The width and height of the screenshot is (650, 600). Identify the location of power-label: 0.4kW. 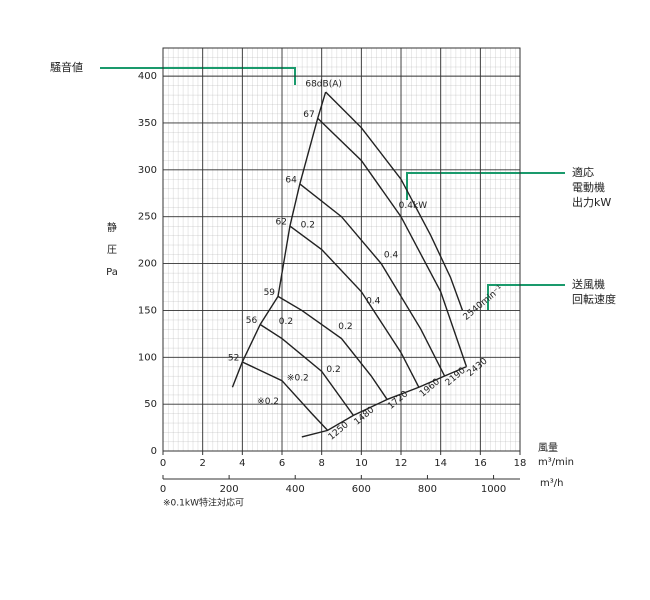
(413, 206).